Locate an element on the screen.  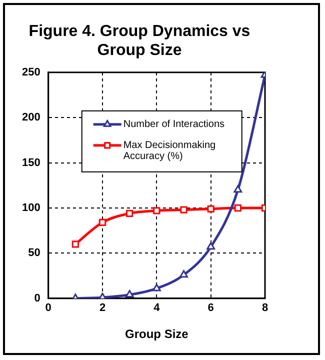
x-tick-label: 4 is located at coordinates (157, 308).